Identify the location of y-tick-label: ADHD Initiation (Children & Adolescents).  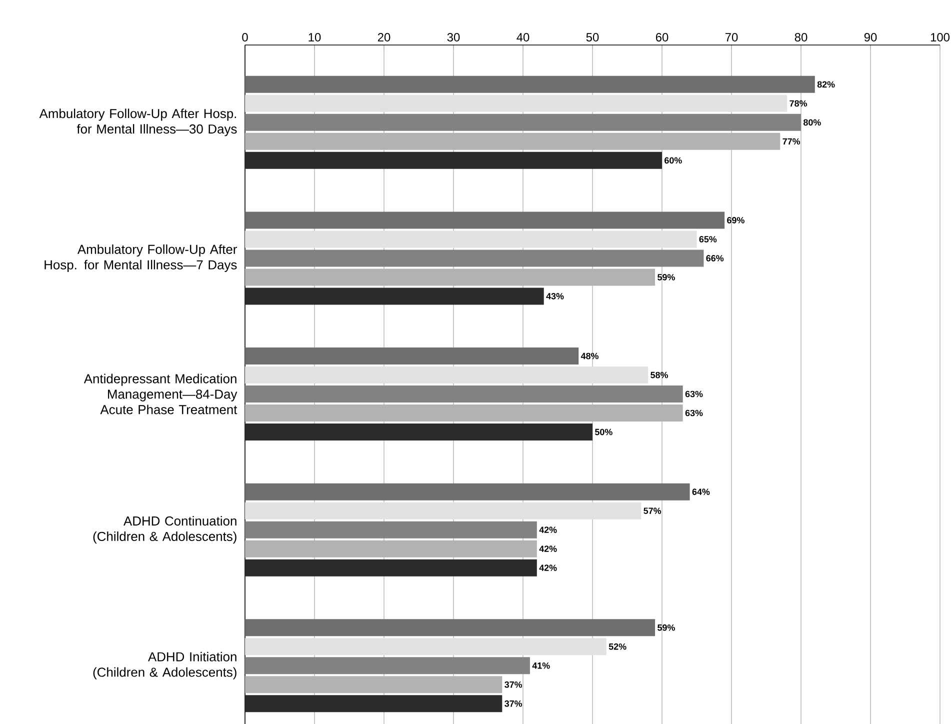
(164, 666).